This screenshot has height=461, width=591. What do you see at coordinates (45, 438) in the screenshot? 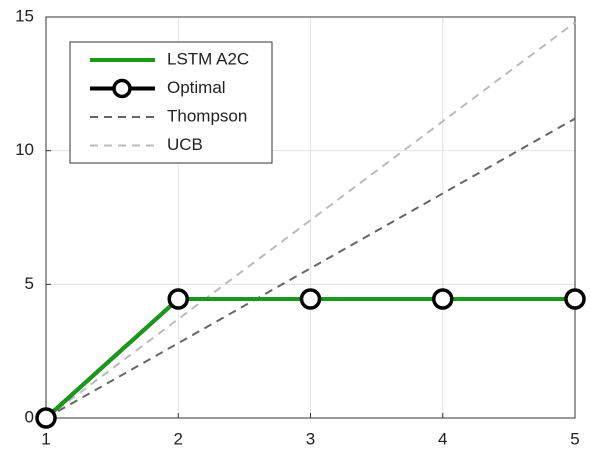
I see `x-tick-label: 1` at bounding box center [45, 438].